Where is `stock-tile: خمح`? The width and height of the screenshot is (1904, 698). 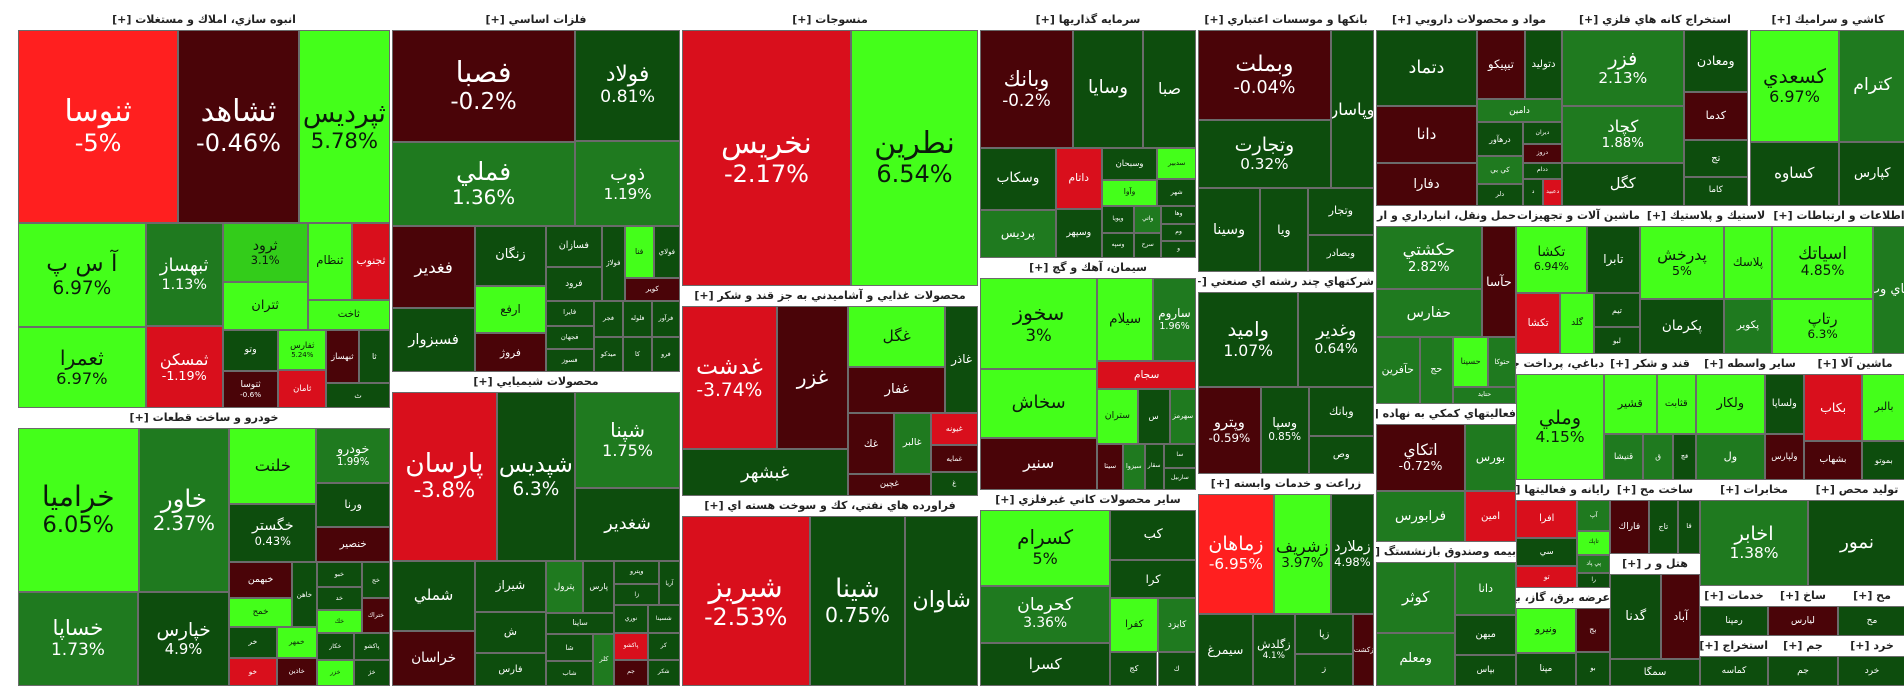 stock-tile: خمح is located at coordinates (260, 612).